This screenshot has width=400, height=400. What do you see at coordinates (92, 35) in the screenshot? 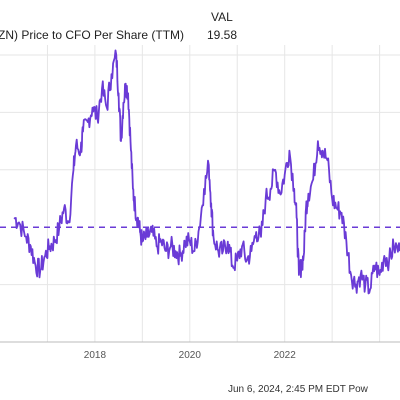
I see `legend-series-label: ZN) Price to CFO Per Share (TTM)` at bounding box center [92, 35].